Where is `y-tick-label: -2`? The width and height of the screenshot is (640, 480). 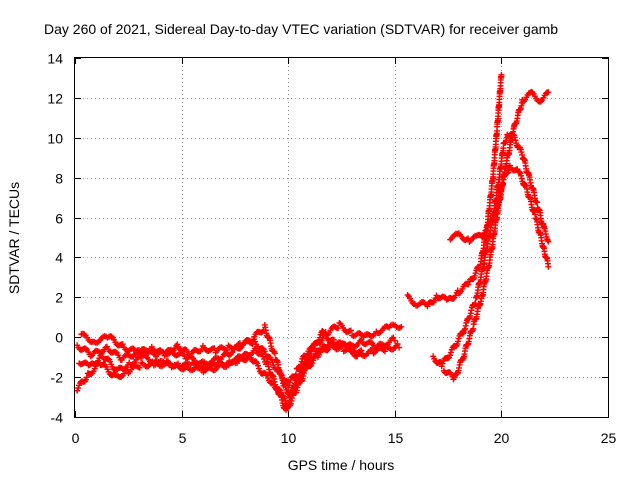 y-tick-label: -2 is located at coordinates (57, 378).